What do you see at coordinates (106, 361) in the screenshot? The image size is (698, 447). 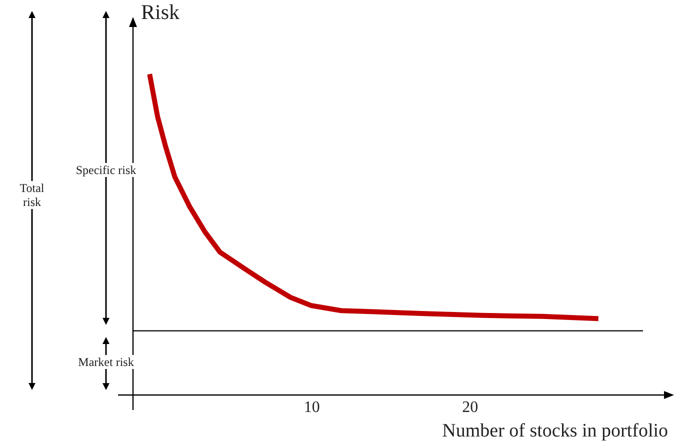 I see `annotation: Market risk` at bounding box center [106, 361].